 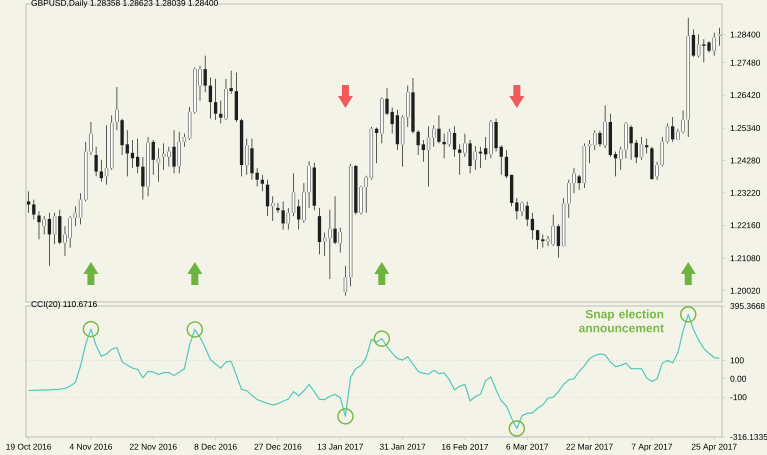 I want to click on y-tick-label: 0.00, so click(x=738, y=379).